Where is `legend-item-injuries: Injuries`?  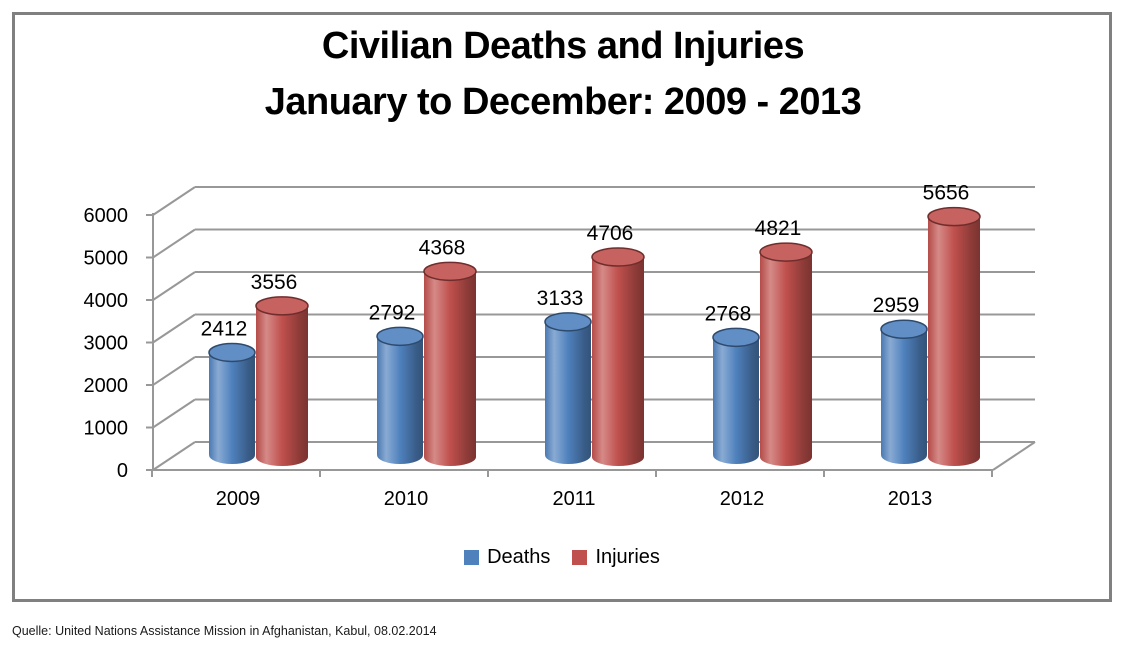
legend-item-injuries: Injuries is located at coordinates (616, 557).